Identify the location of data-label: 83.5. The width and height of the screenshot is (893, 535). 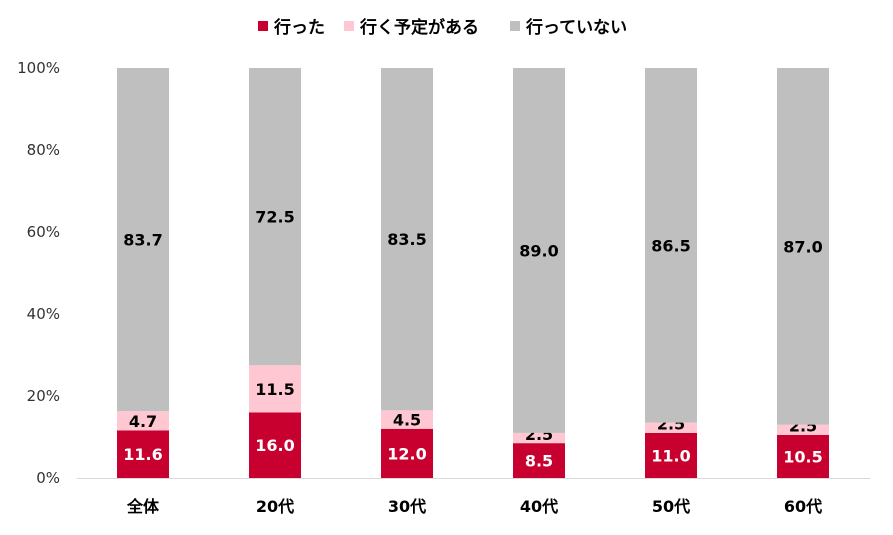
(406, 239).